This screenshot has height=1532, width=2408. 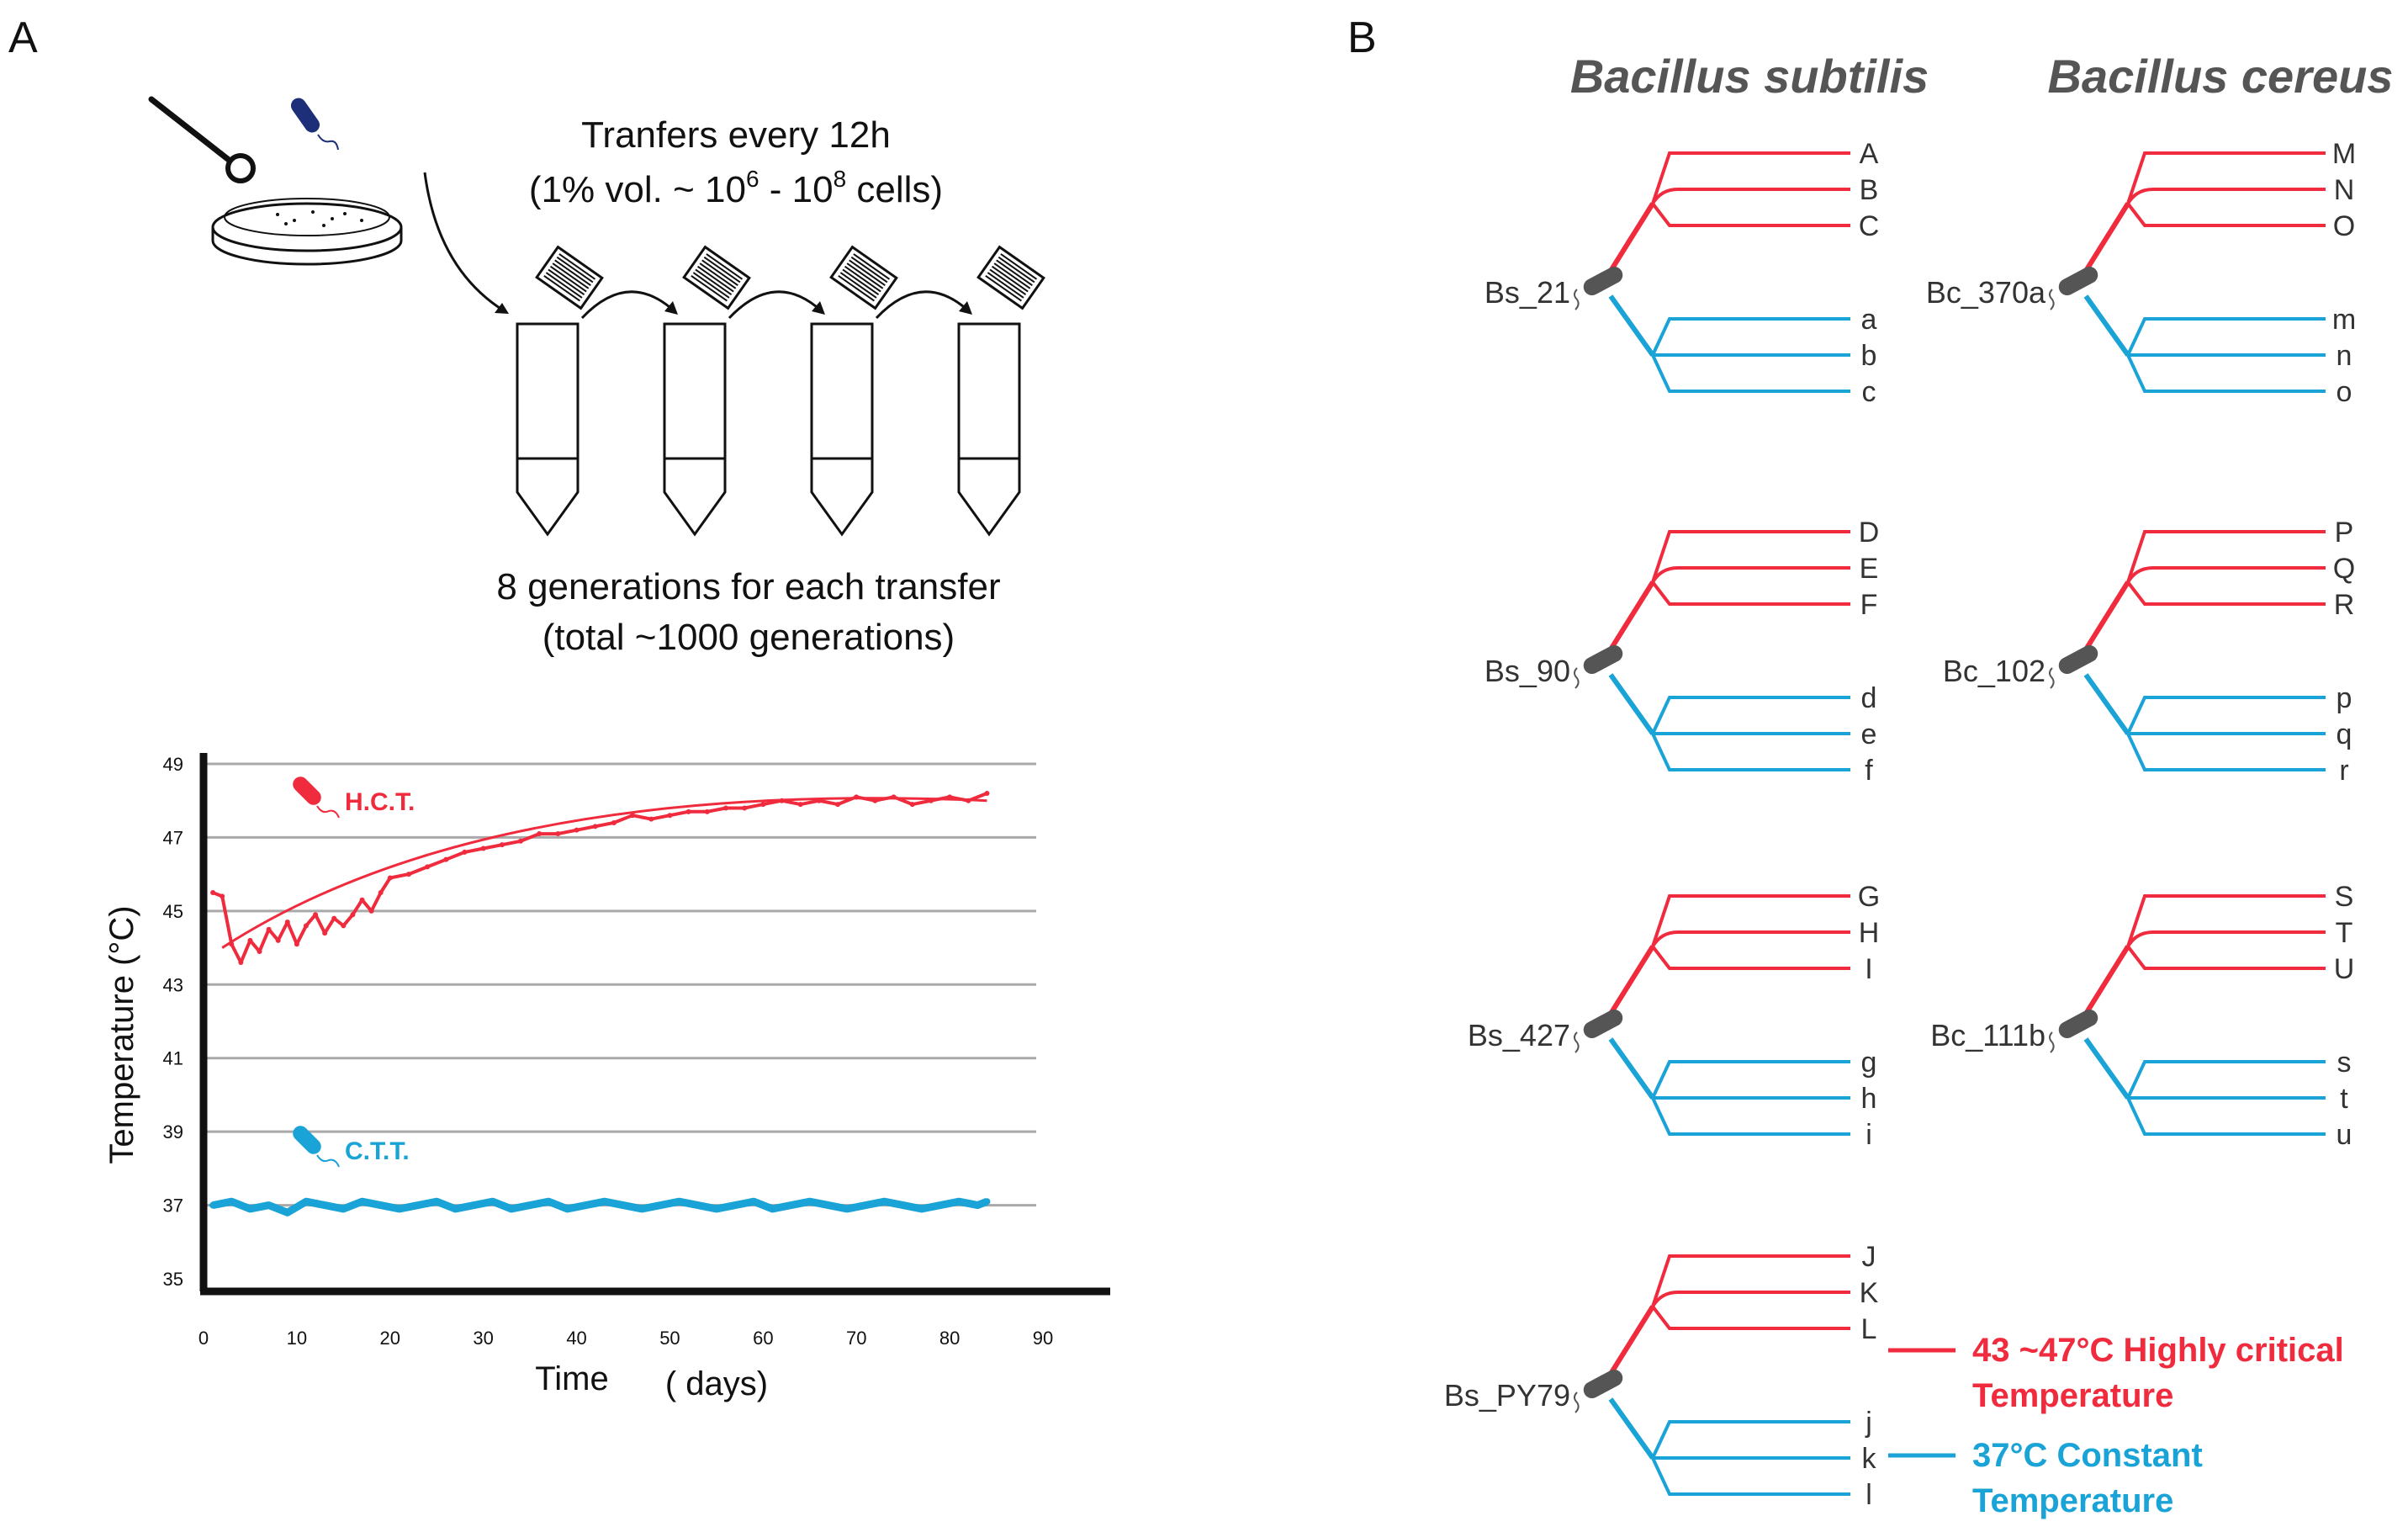 What do you see at coordinates (1869, 897) in the screenshot?
I see `hot-lineage-label: G` at bounding box center [1869, 897].